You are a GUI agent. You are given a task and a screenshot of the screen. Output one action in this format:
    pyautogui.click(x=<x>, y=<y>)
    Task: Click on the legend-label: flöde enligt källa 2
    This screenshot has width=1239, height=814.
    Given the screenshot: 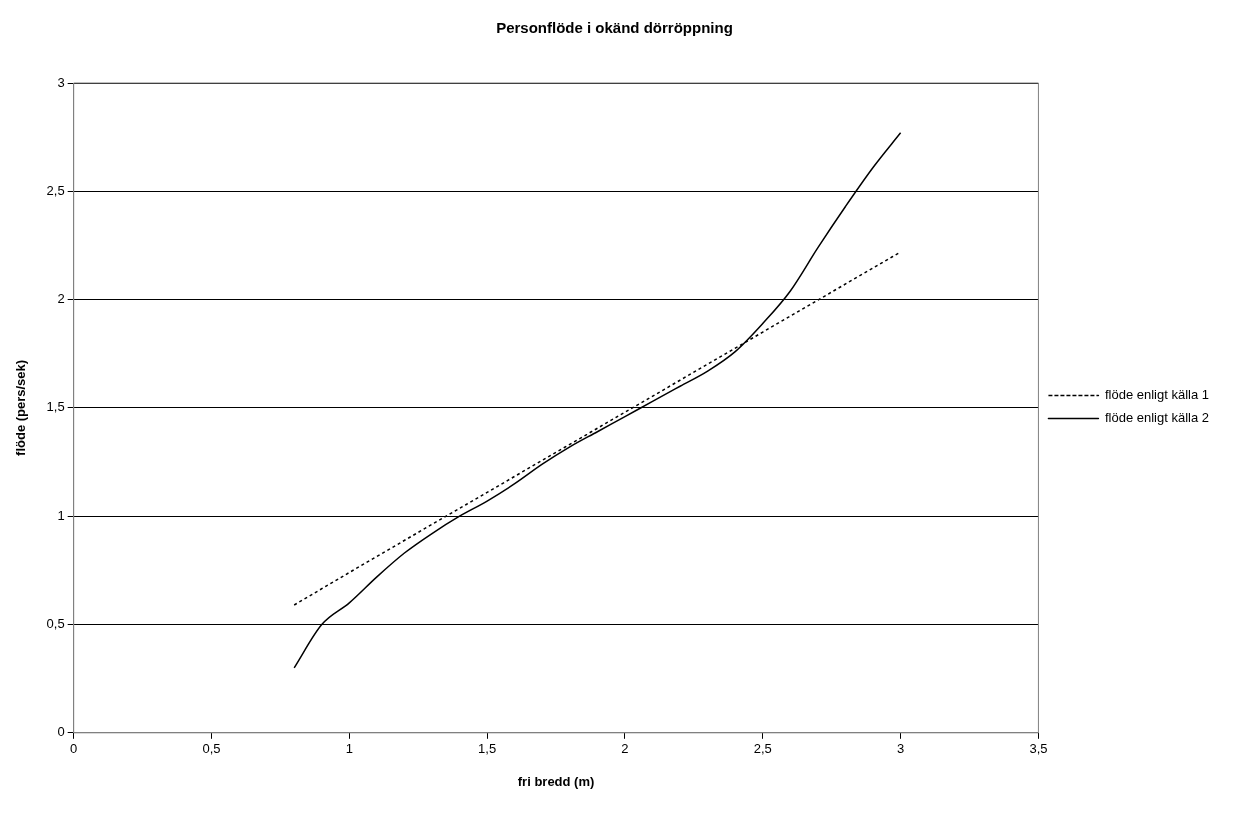 What is the action you would take?
    pyautogui.click(x=1157, y=418)
    